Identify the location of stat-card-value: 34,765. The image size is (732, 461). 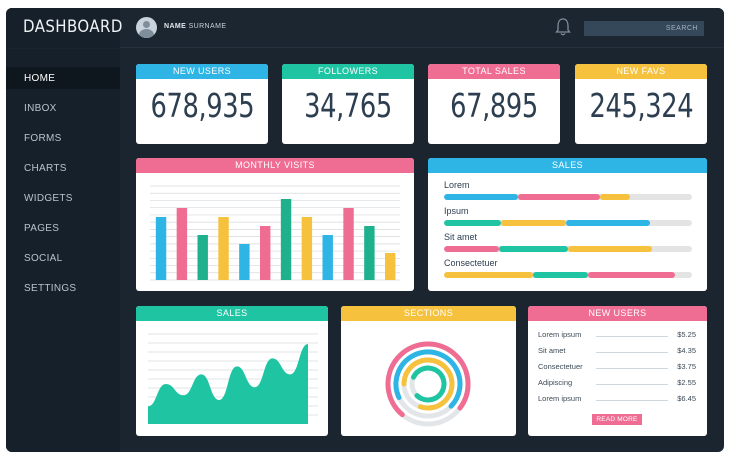
(348, 105).